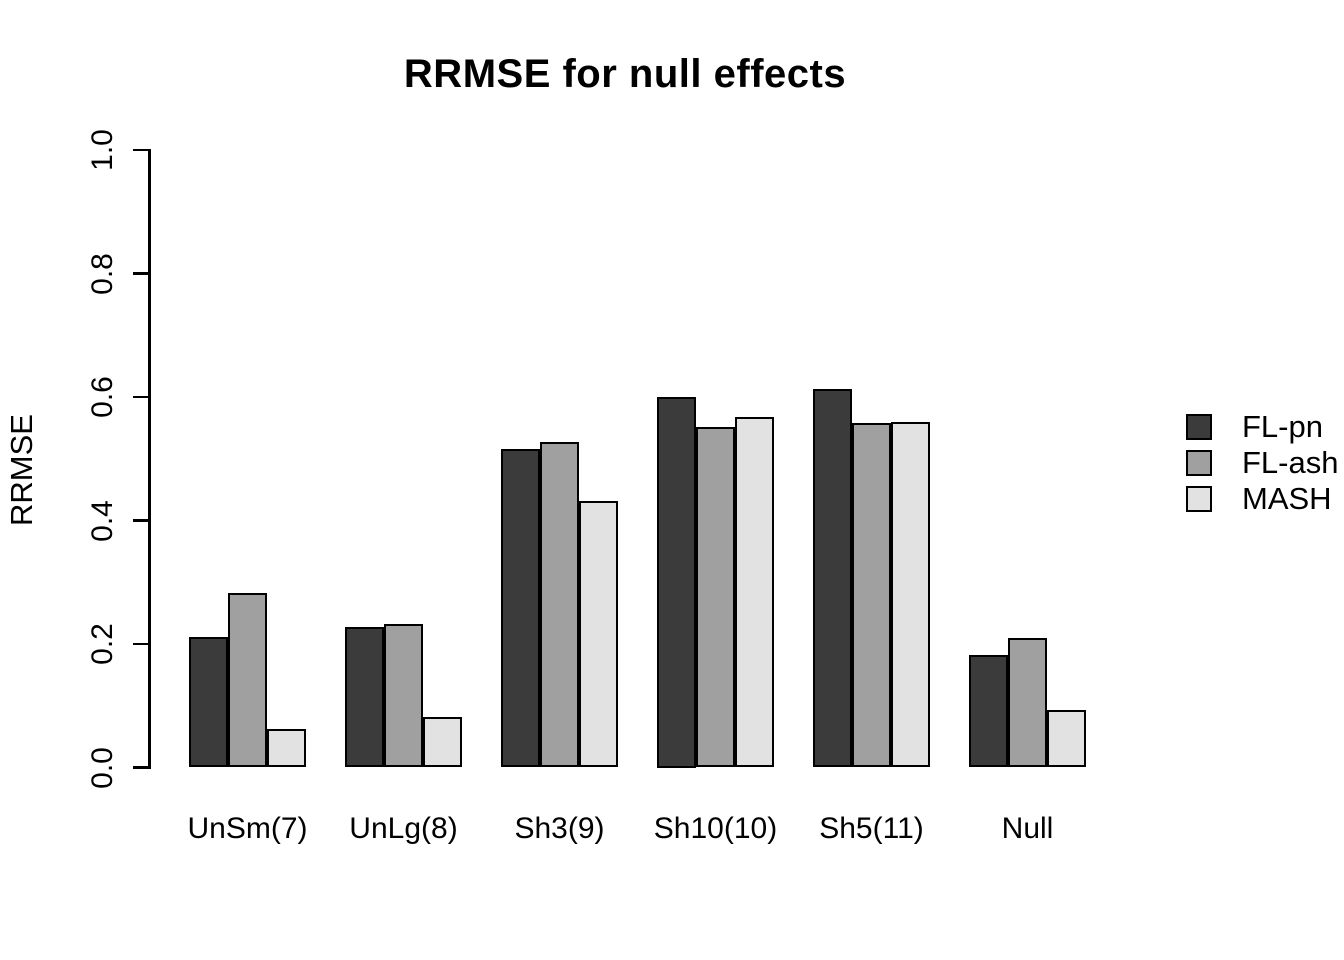 This screenshot has width=1344, height=960. Describe the element at coordinates (598, 634) in the screenshot. I see `bar-MASH-Sh3(9)` at that location.